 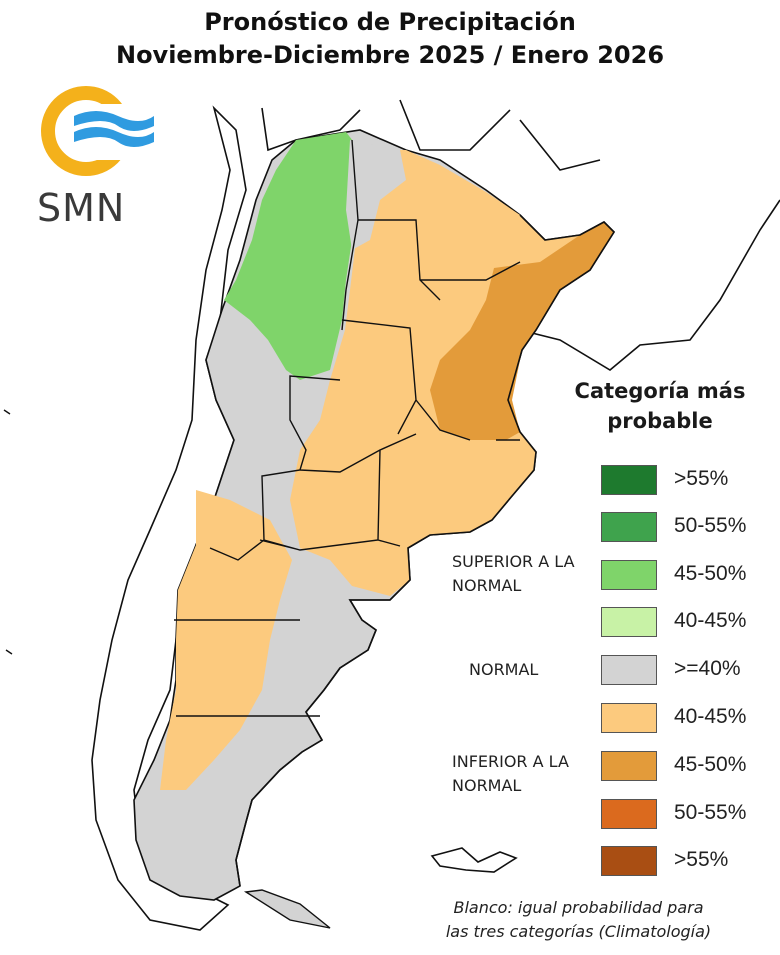 I want to click on category-label-inferior: INFERIOR A LA NORMAL, so click(x=510, y=773).